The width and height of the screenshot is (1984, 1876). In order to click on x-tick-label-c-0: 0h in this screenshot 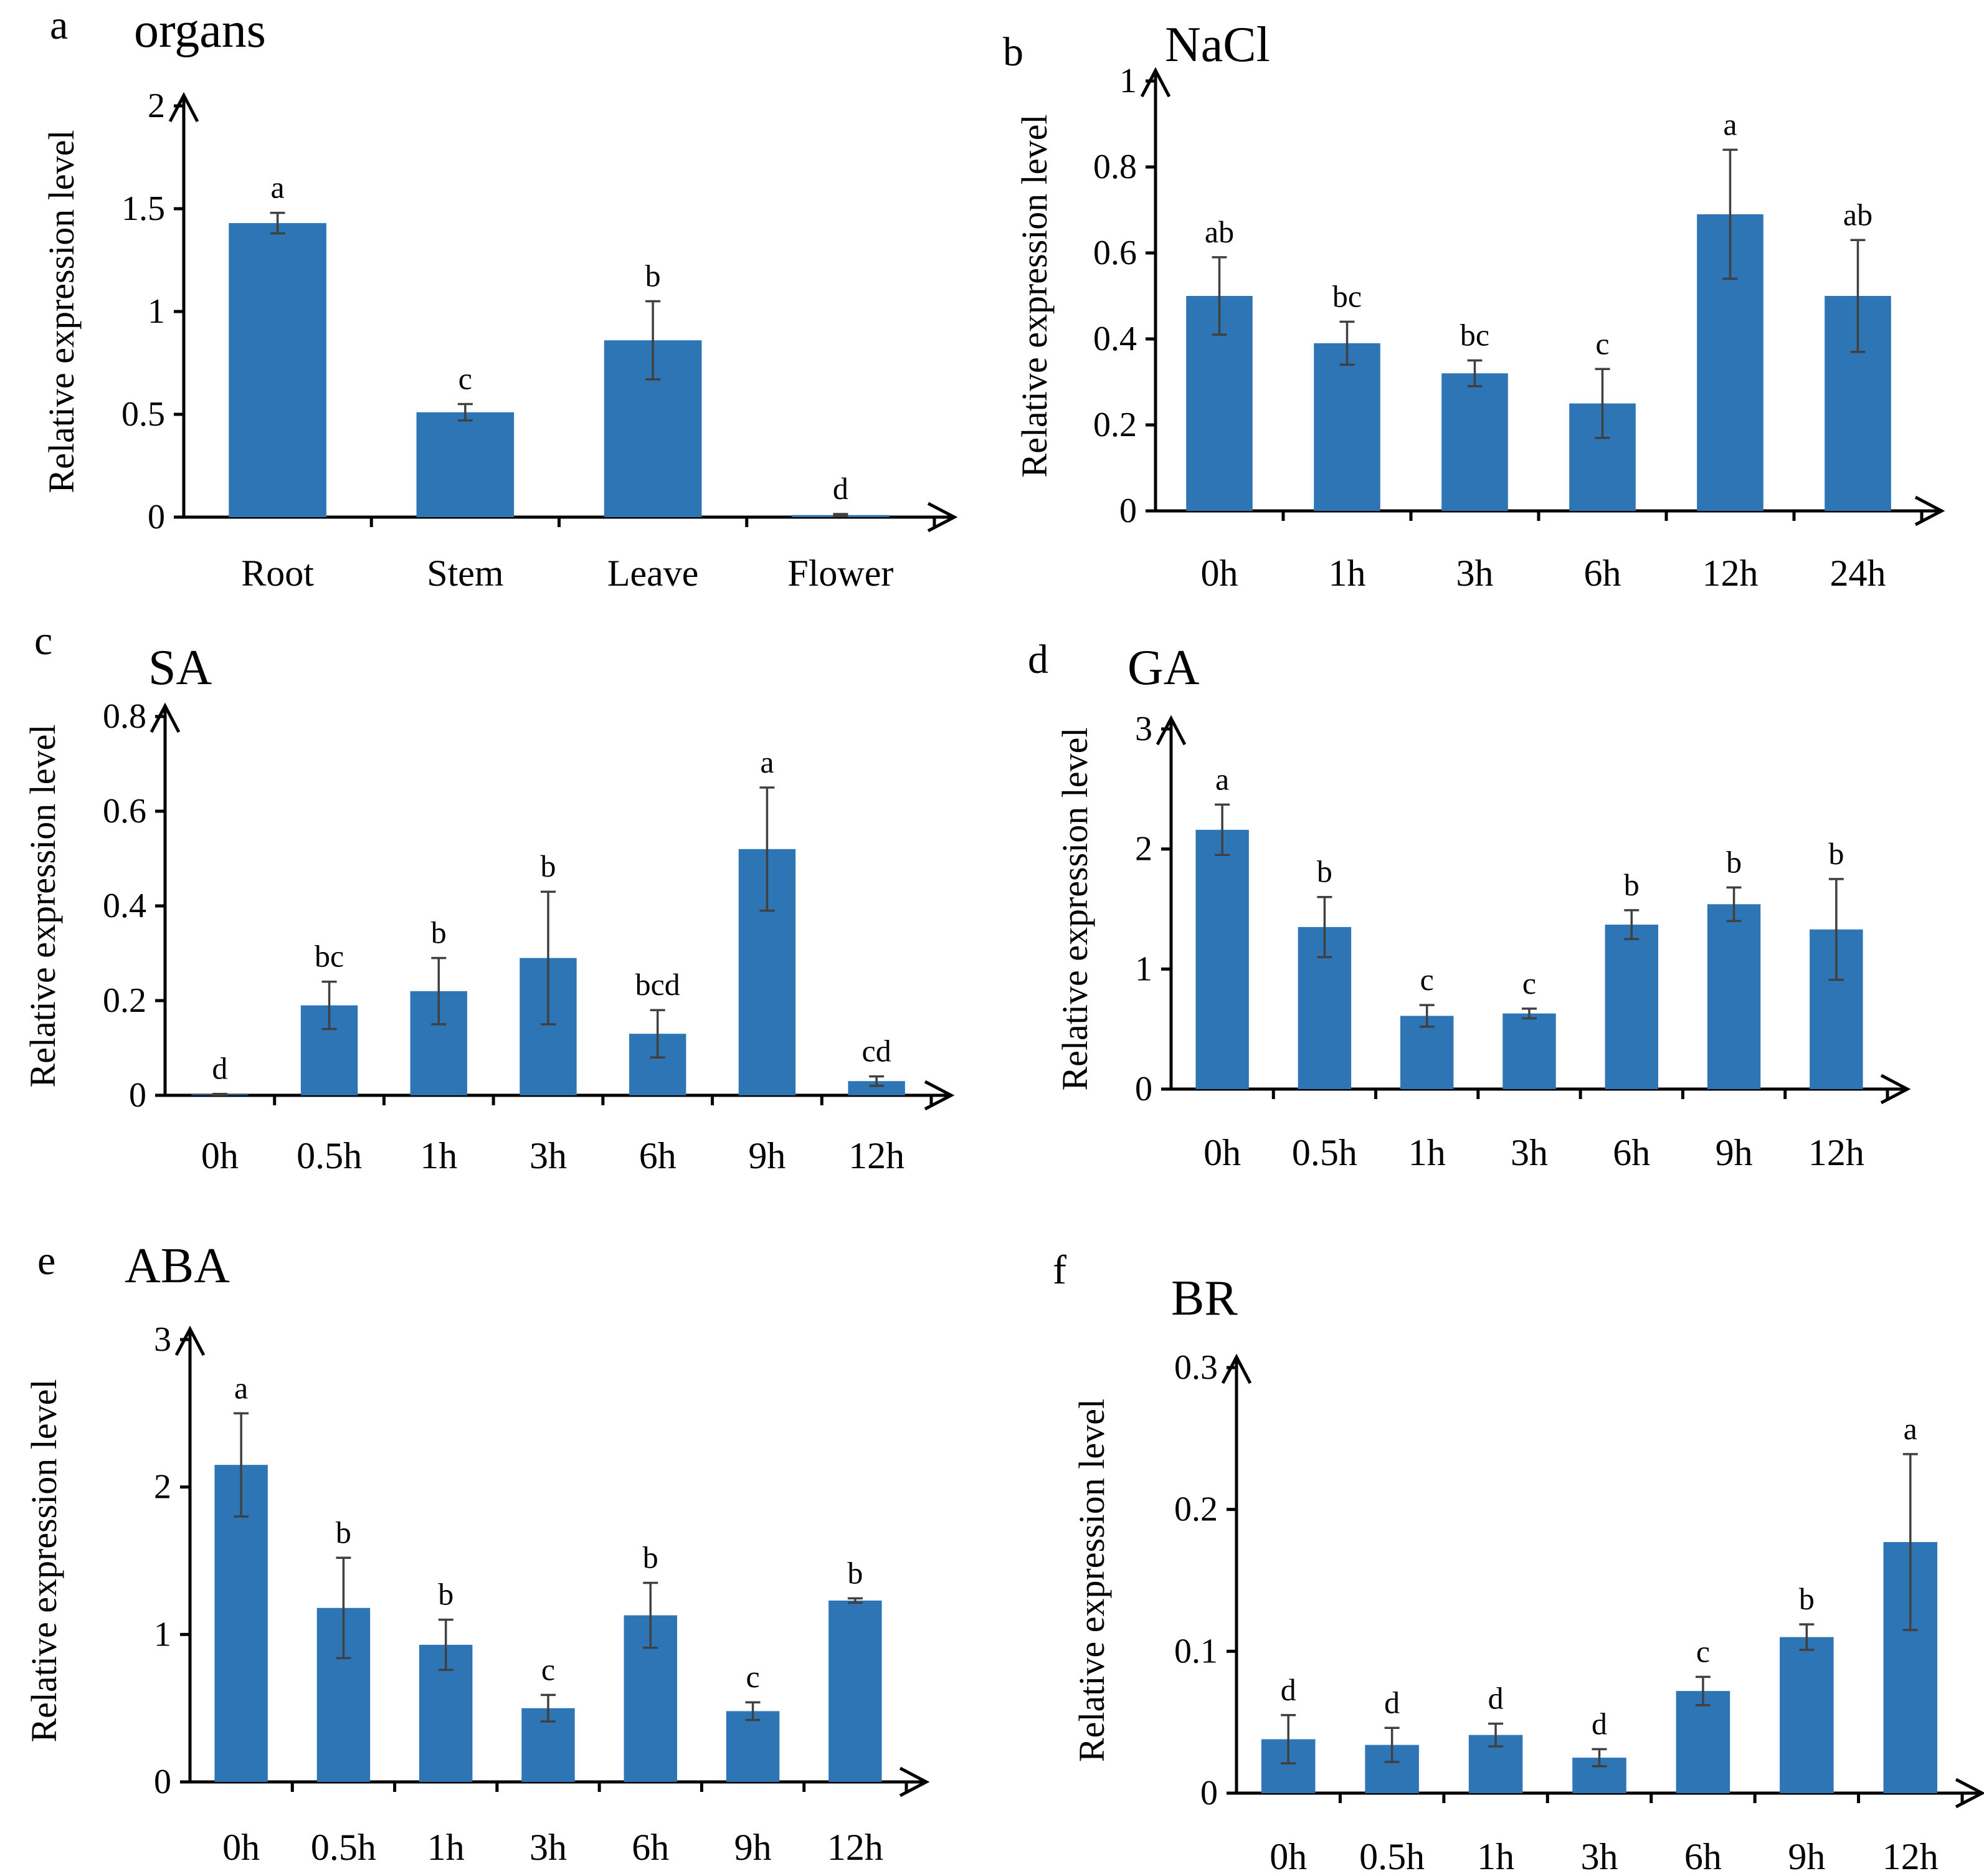, I will do `click(220, 1155)`.